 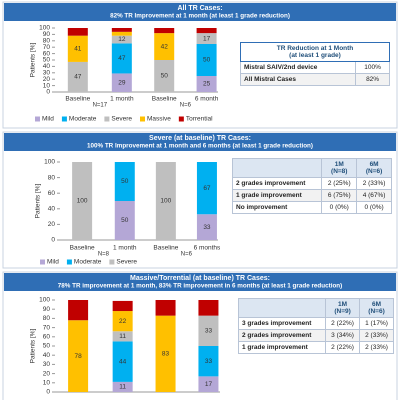 I want to click on y-tick-label: 50, so click(x=47, y=346).